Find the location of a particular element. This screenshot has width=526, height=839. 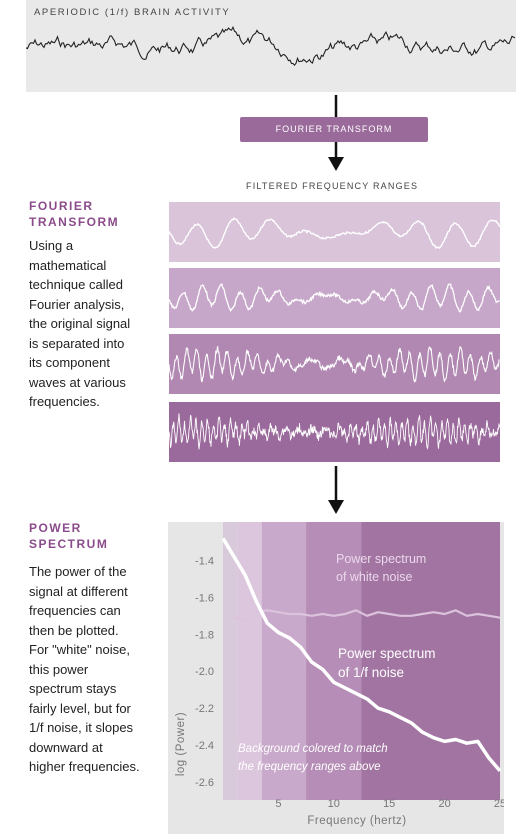

x-tick-label: 25 is located at coordinates (499, 804).